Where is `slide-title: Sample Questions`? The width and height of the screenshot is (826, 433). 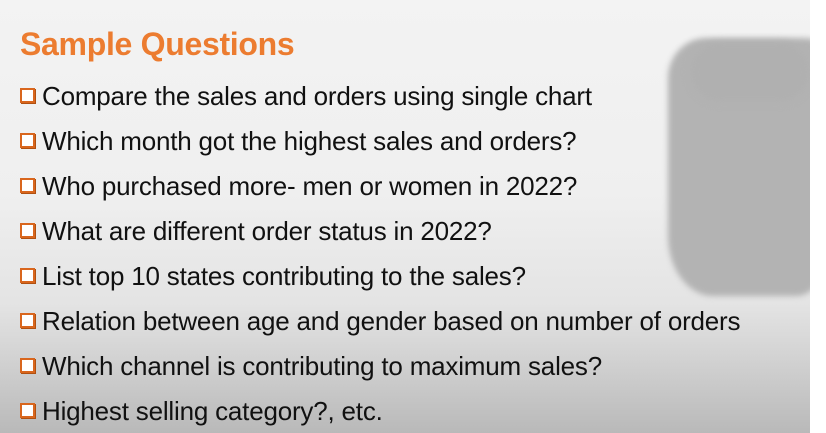 slide-title: Sample Questions is located at coordinates (157, 44).